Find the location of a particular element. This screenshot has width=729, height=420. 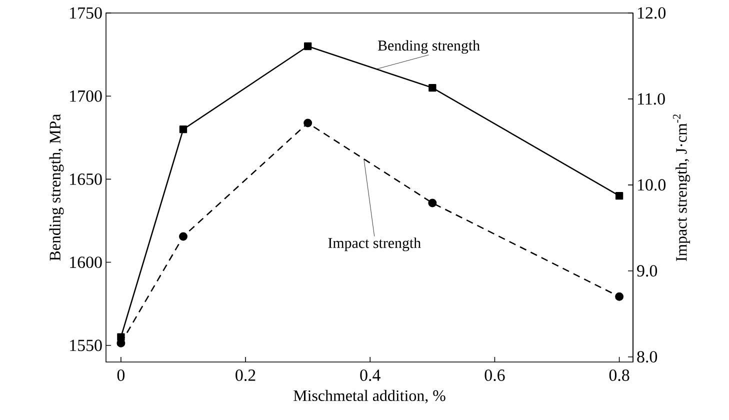

series-label: Bending strength is located at coordinates (429, 47).